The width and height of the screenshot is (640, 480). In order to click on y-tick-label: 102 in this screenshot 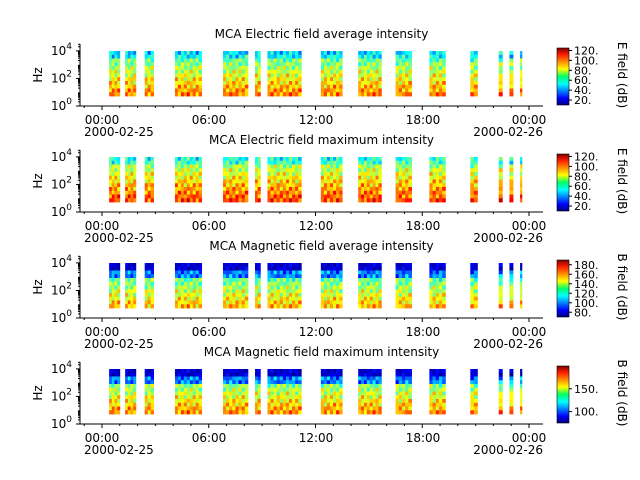, I will do `click(61, 183)`.